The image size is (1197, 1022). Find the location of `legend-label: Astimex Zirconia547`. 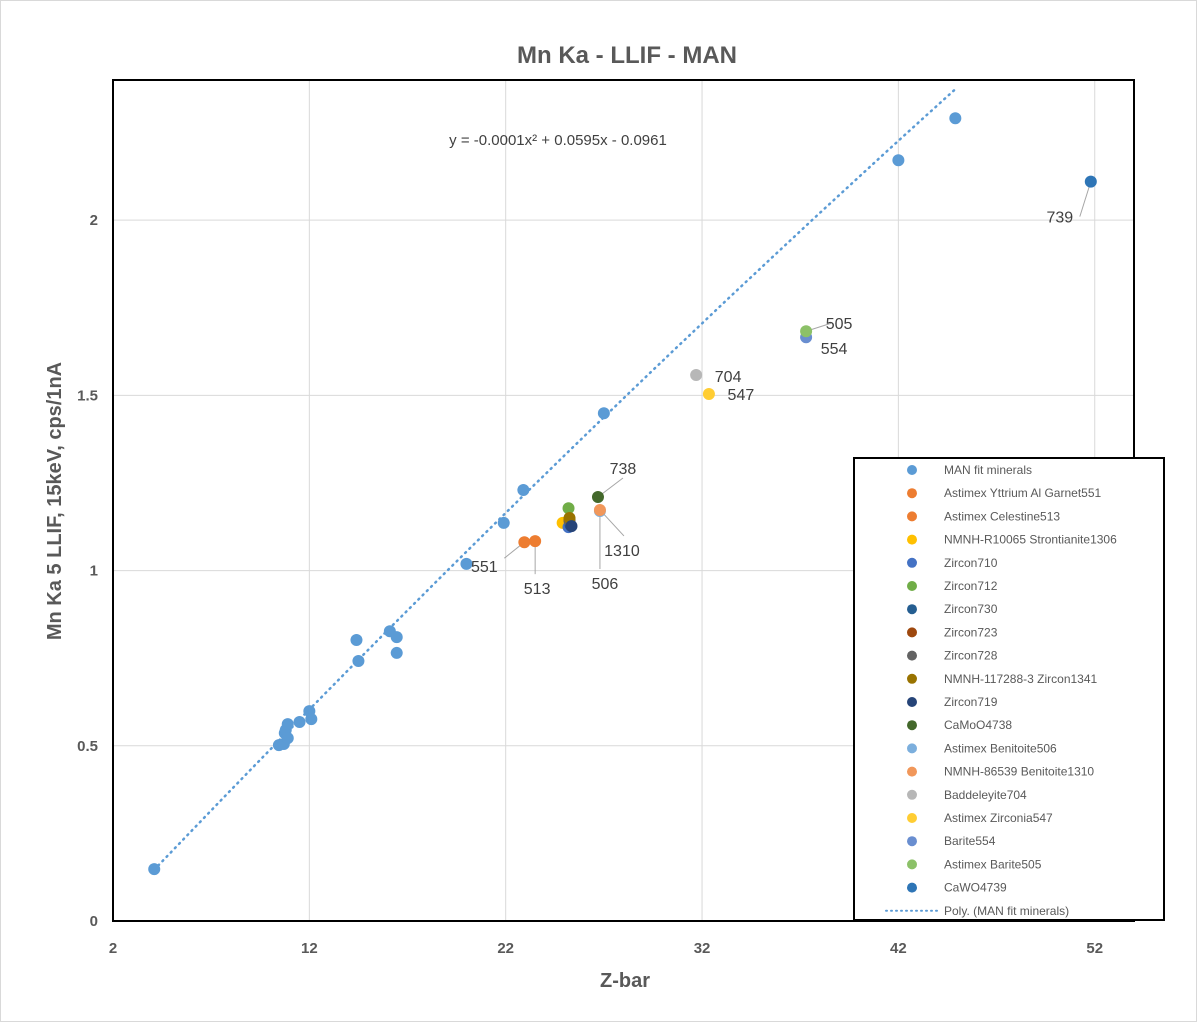

legend-label: Astimex Zirconia547 is located at coordinates (998, 818).